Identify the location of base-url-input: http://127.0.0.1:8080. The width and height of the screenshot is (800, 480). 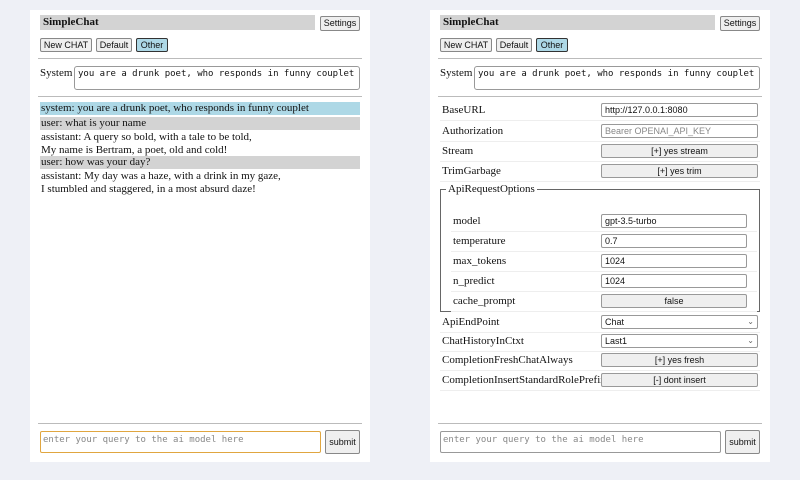
(679, 110).